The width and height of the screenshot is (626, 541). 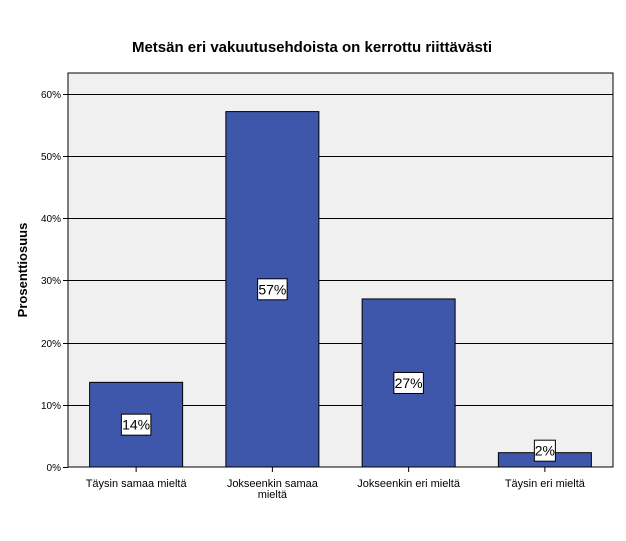 What do you see at coordinates (51, 95) in the screenshot?
I see `y-tick-label: 60%` at bounding box center [51, 95].